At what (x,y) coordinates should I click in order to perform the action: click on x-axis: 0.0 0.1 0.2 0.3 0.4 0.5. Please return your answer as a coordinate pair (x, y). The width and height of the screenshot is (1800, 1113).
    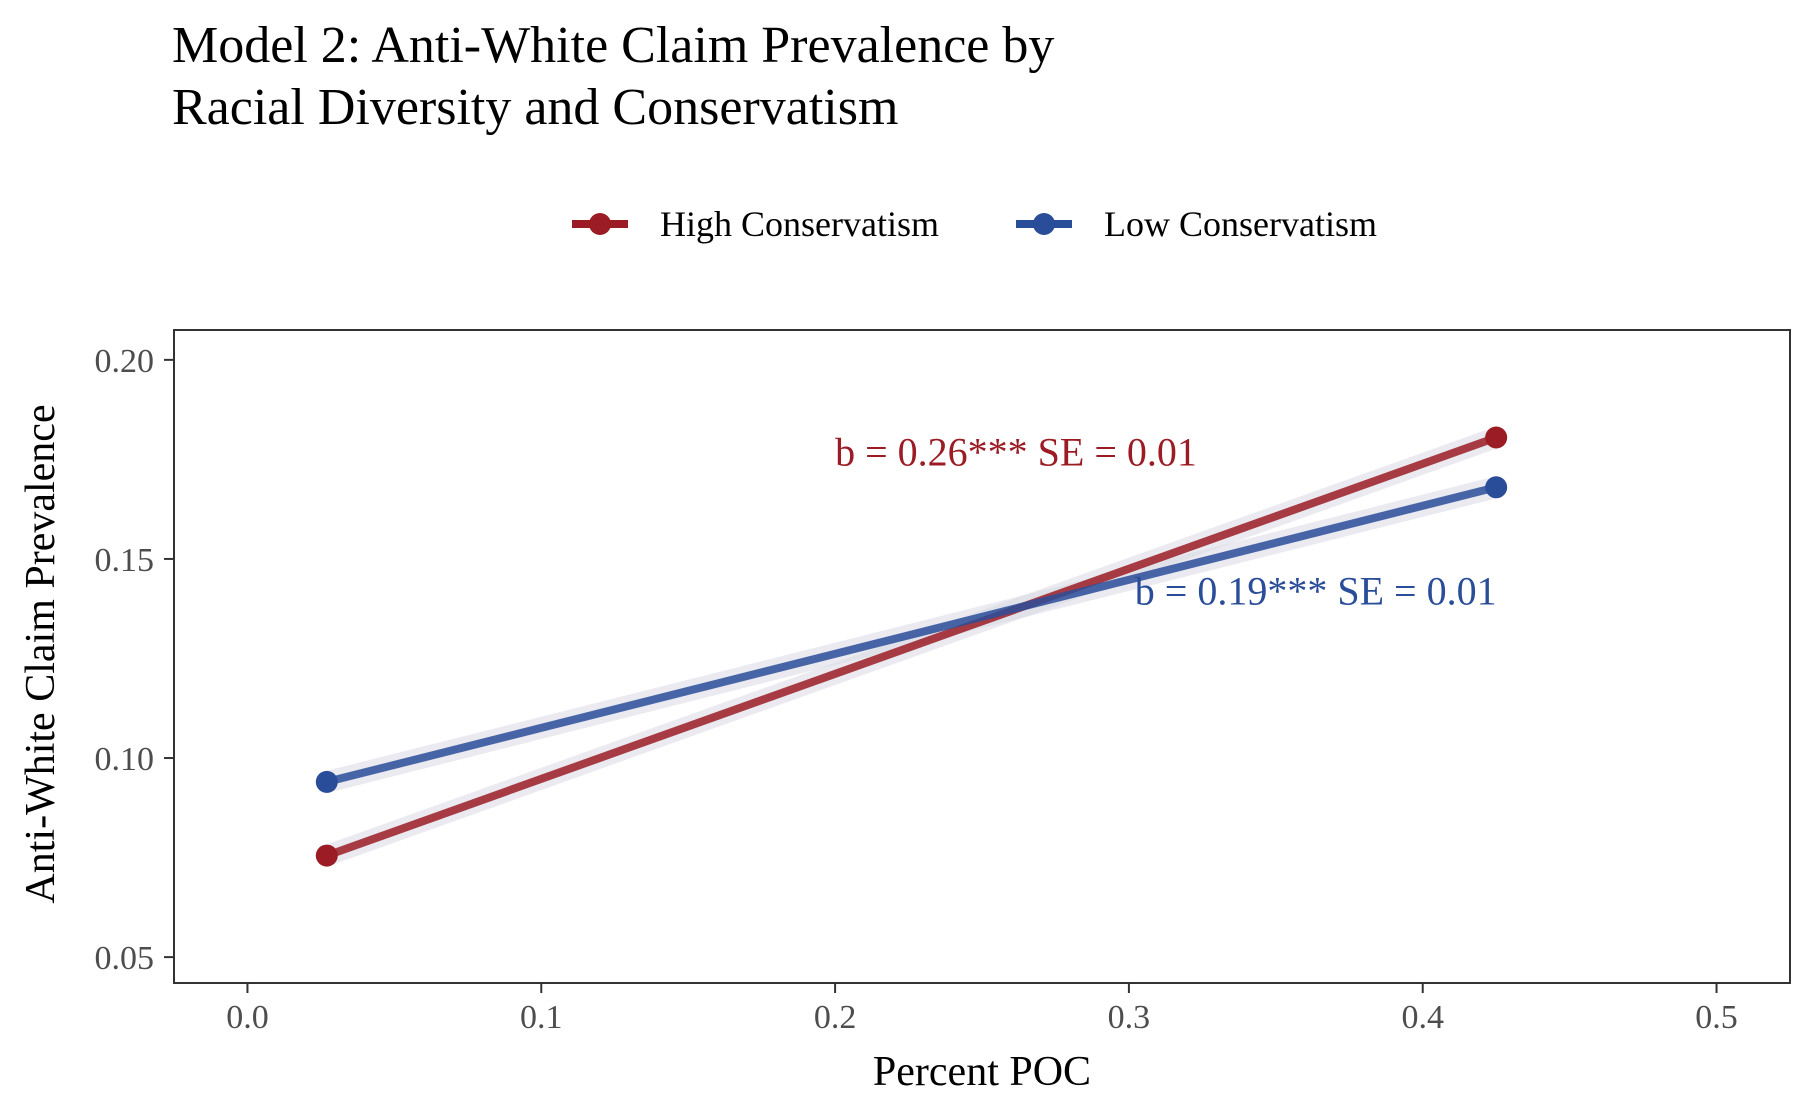
    Looking at the image, I should click on (982, 1009).